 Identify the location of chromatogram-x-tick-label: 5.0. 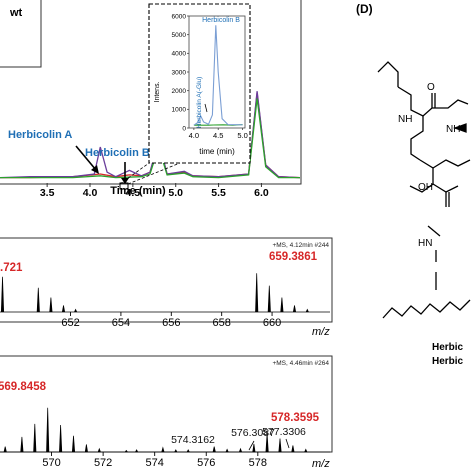
(175, 193).